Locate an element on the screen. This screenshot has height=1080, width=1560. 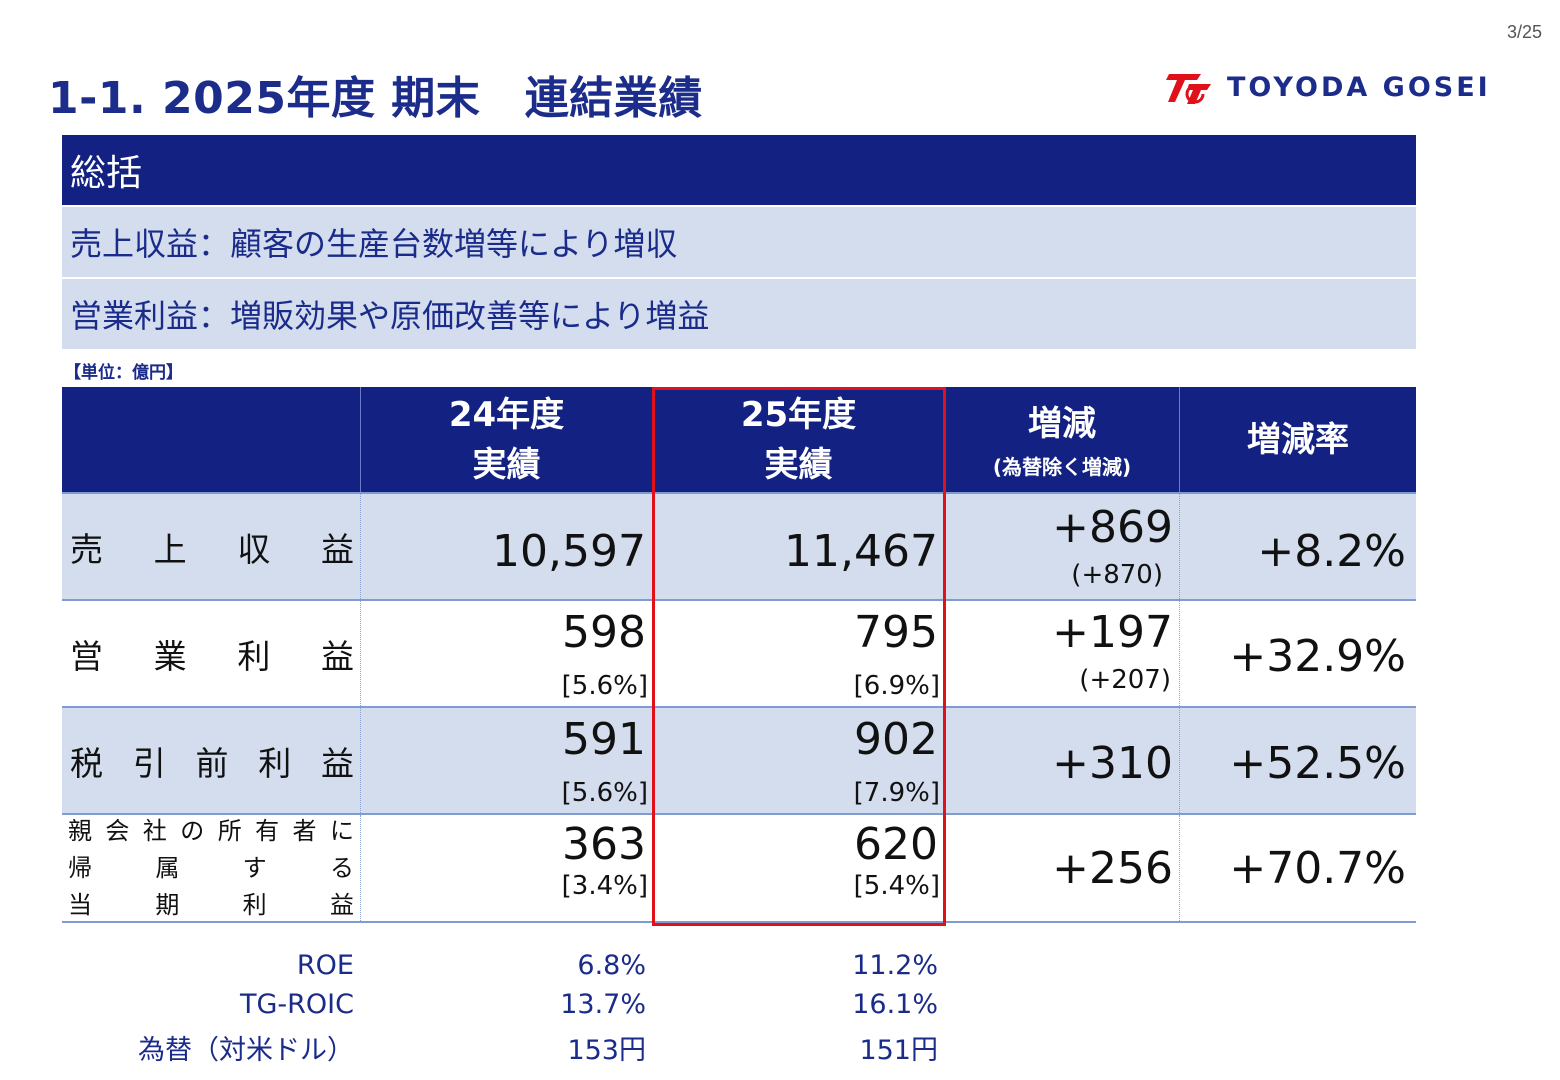
row-label-operating-profit: 営 業 利 益 is located at coordinates (212, 656).